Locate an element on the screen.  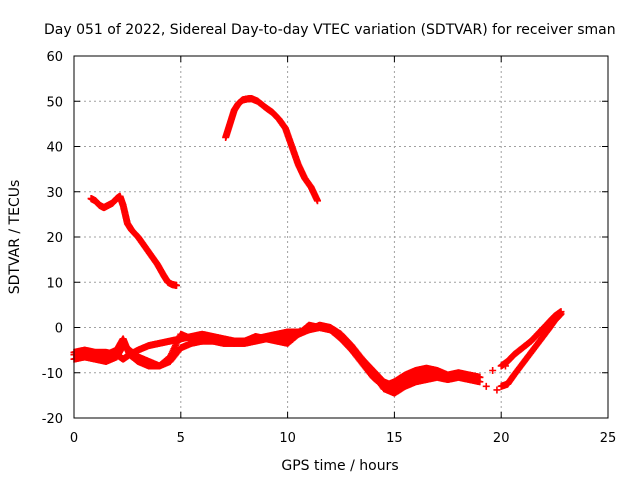
series-isolated-points is located at coordinates (495, 378).